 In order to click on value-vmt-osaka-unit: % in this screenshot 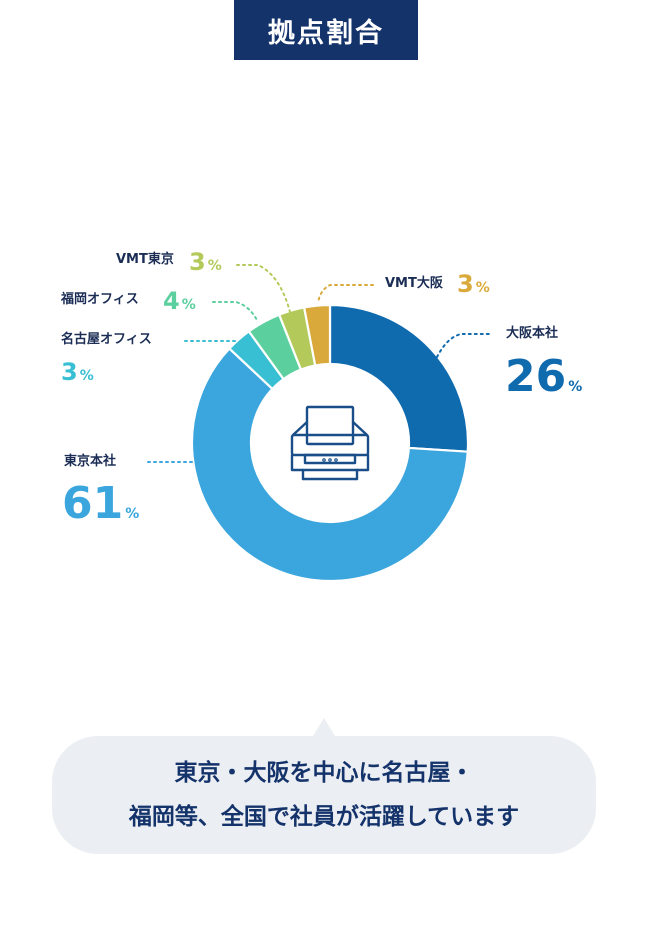, I will do `click(482, 288)`.